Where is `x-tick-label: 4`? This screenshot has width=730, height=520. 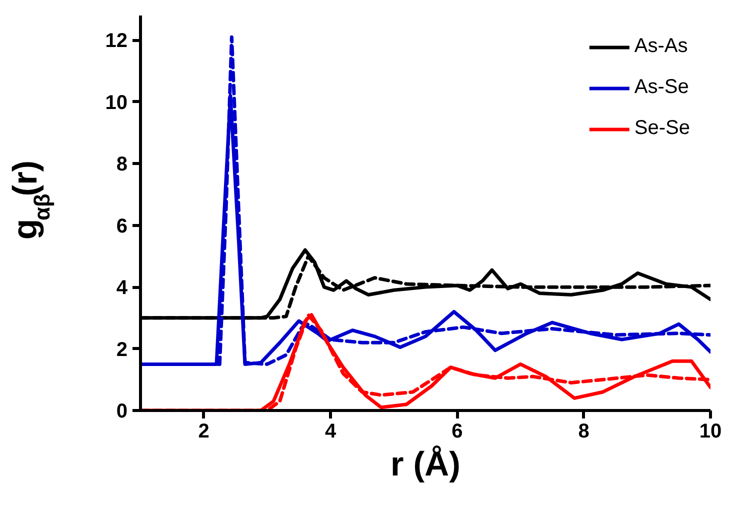
x-tick-label: 4 is located at coordinates (330, 431).